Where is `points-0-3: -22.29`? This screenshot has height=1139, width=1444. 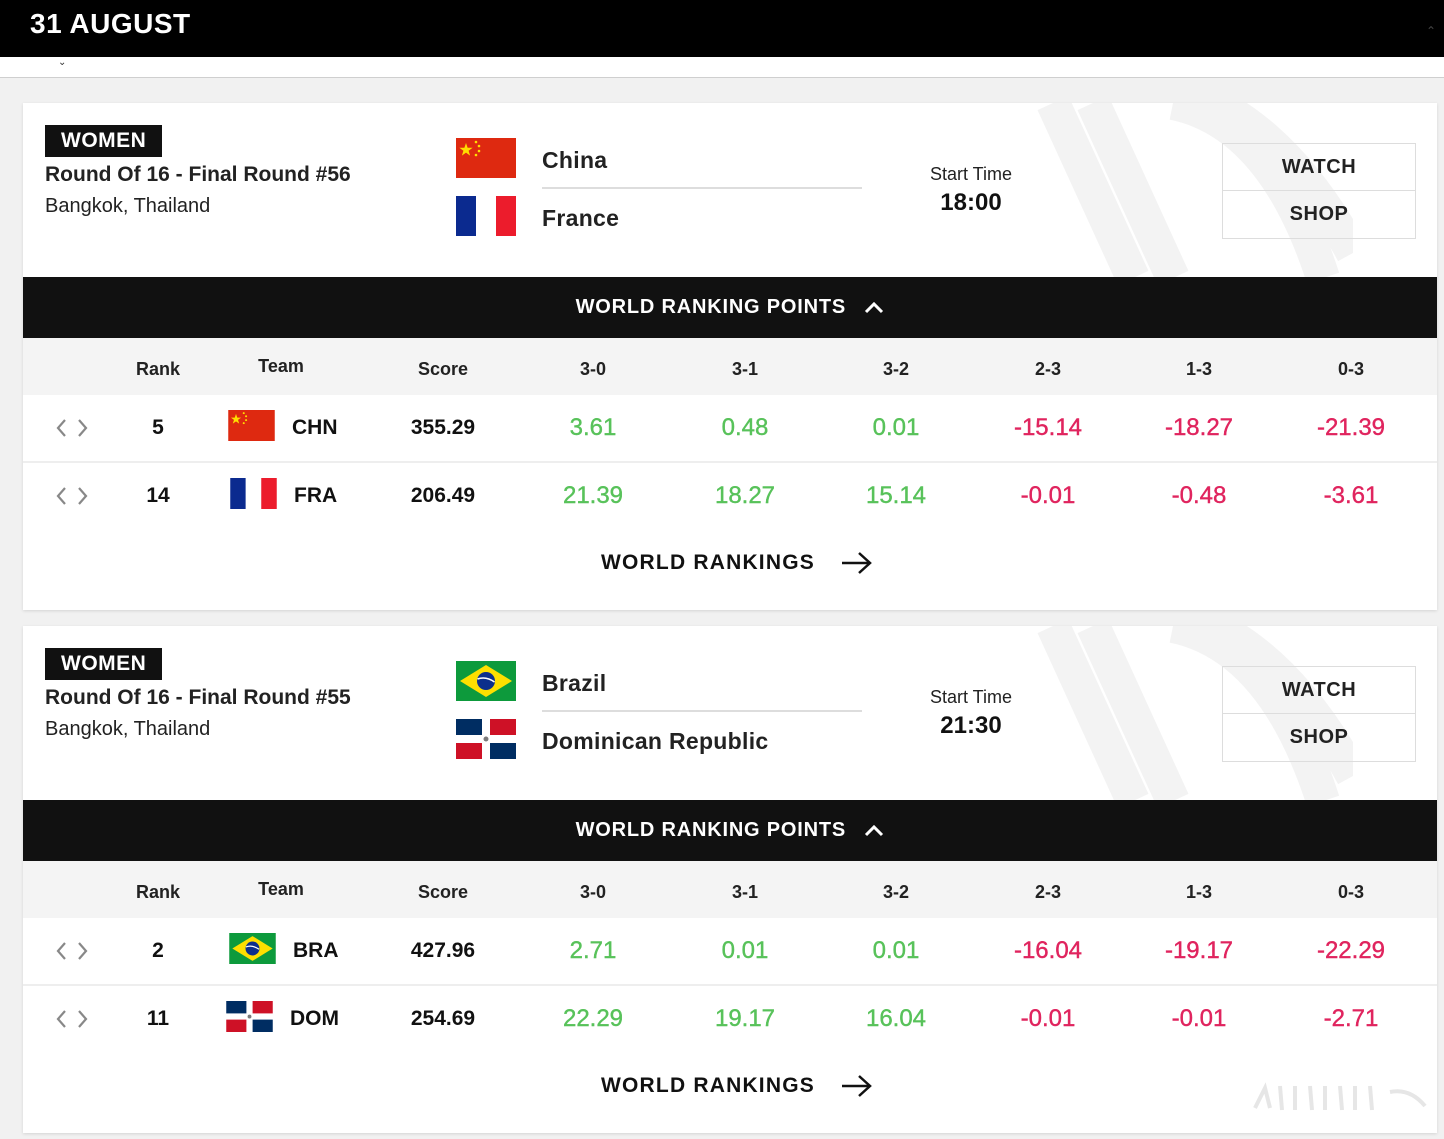
points-0-3: -22.29 is located at coordinates (1351, 950).